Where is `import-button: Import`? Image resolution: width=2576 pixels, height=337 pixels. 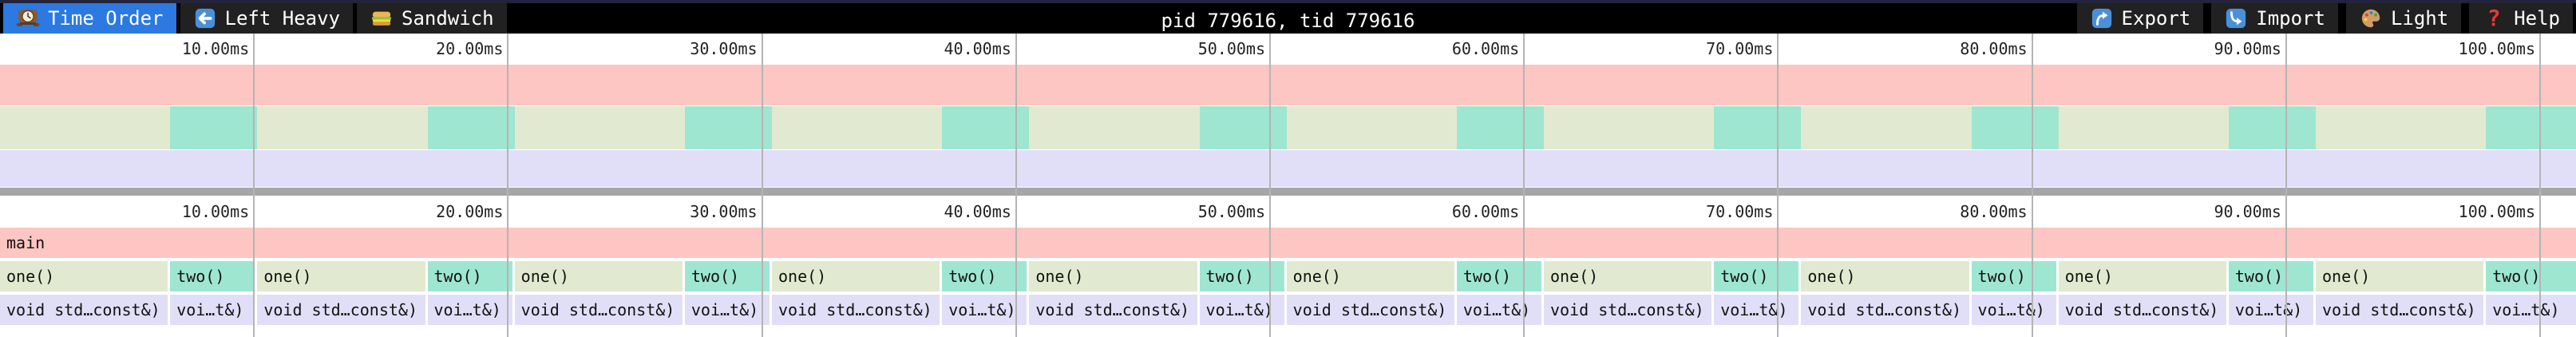
import-button: Import is located at coordinates (2275, 18).